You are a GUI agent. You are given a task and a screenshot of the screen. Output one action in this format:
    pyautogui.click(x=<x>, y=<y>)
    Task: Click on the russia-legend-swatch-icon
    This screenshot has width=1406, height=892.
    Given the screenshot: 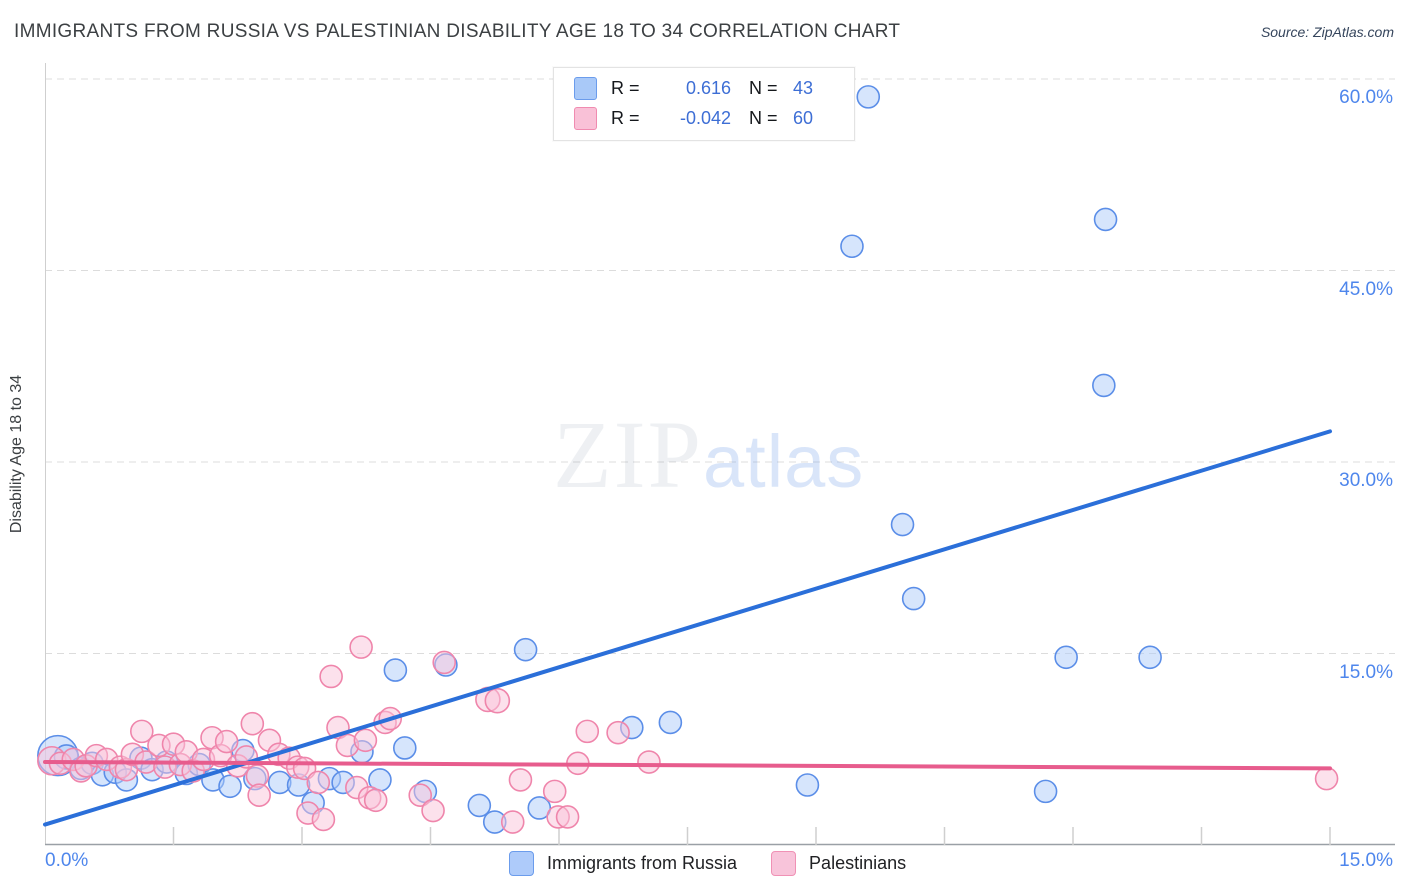 What is the action you would take?
    pyautogui.click(x=521, y=863)
    